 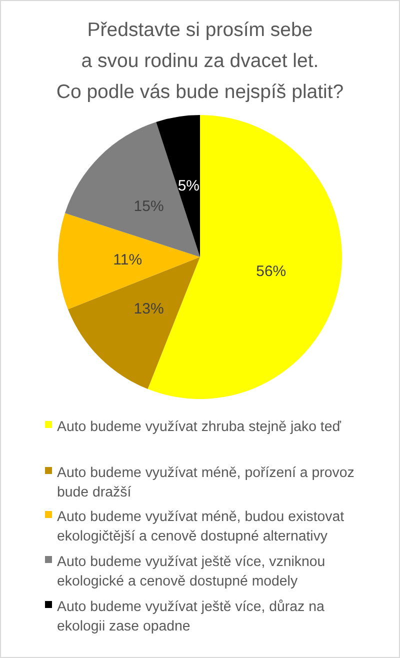 I want to click on data-label: 56%, so click(x=271, y=271).